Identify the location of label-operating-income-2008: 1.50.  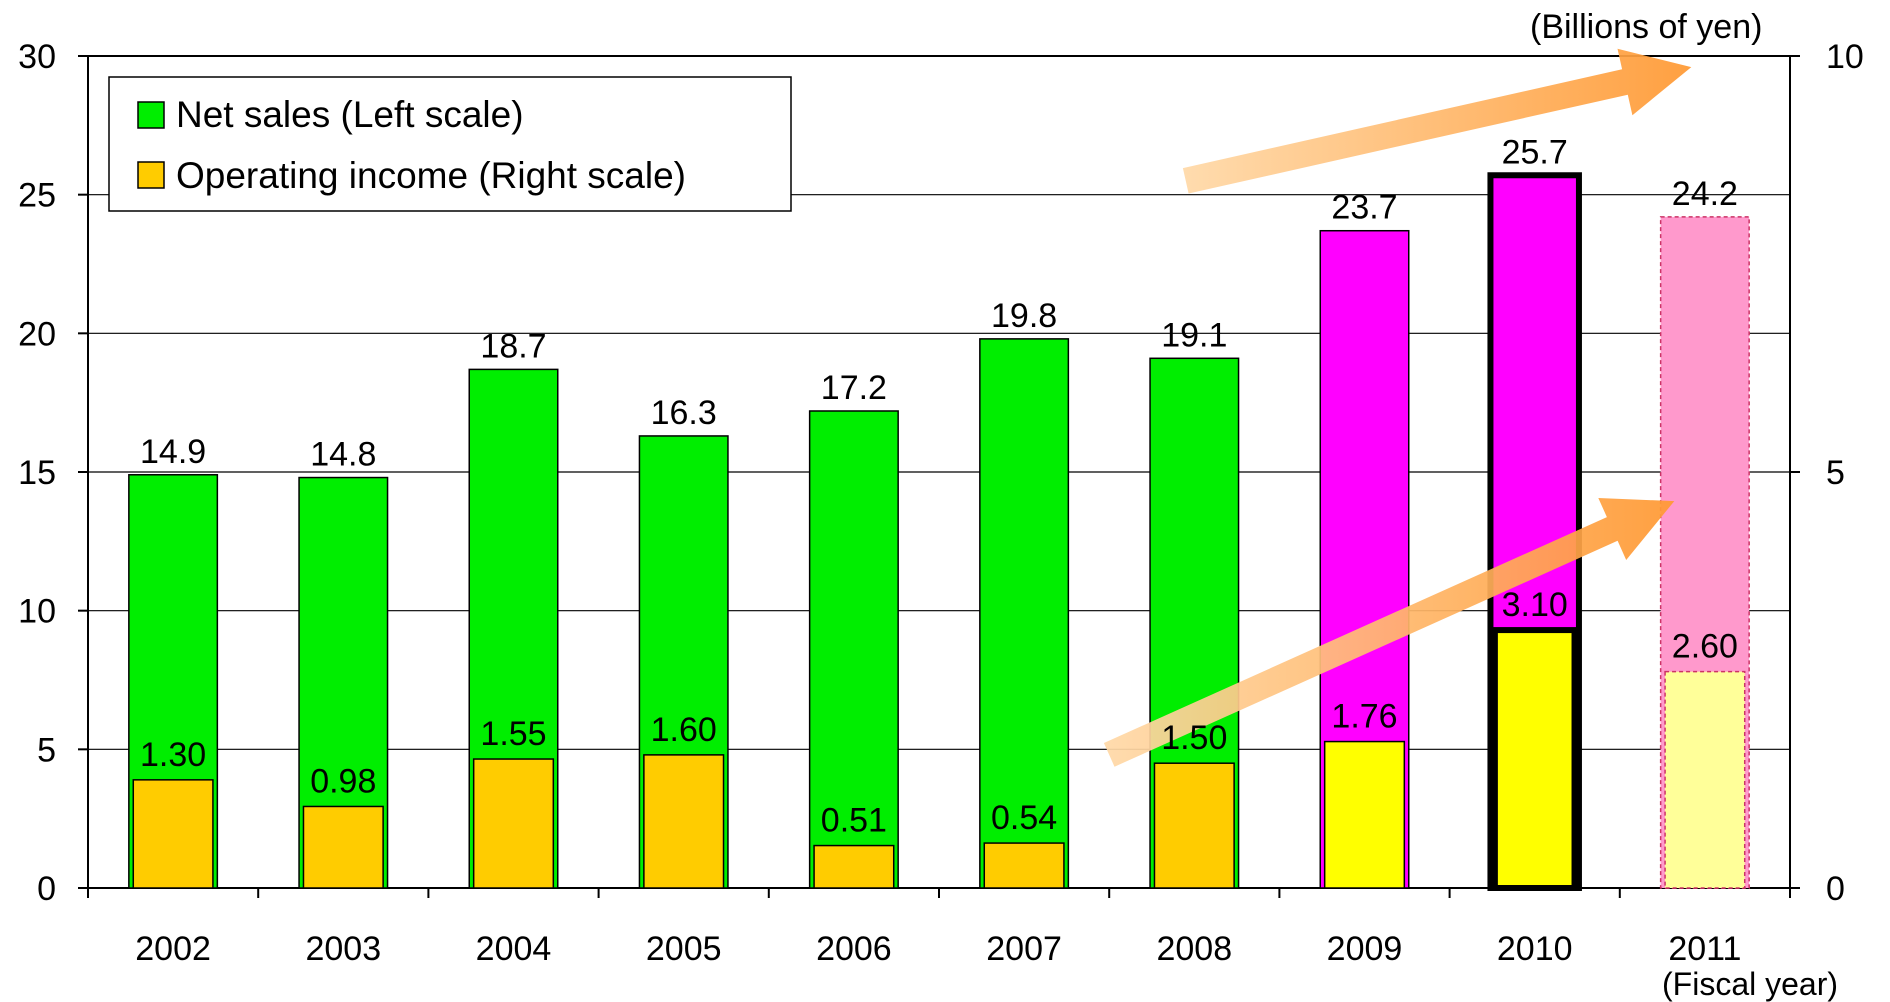
(1194, 738).